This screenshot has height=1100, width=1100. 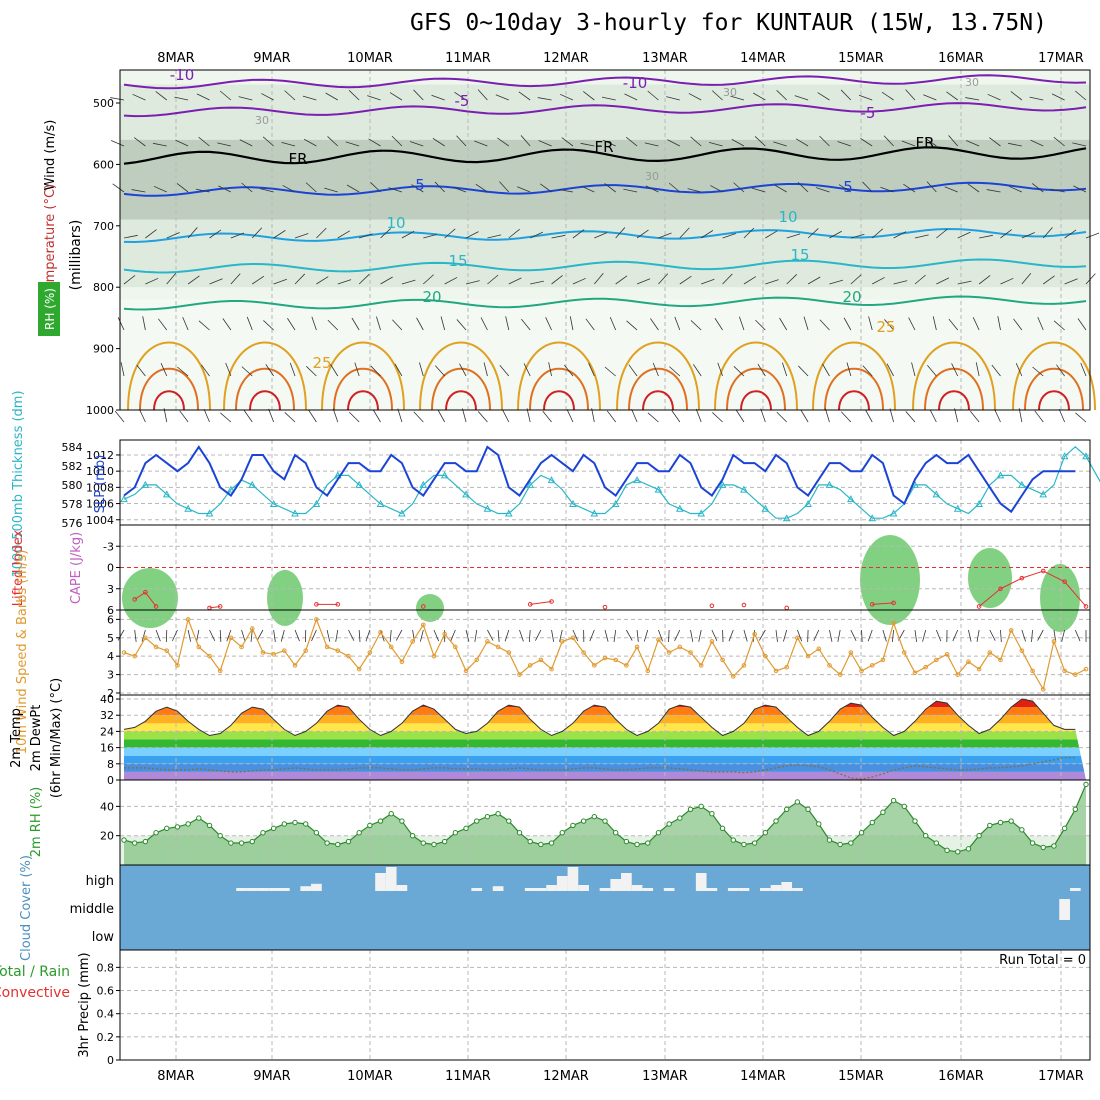 I want to click on contour-label: 20, so click(x=851, y=297).